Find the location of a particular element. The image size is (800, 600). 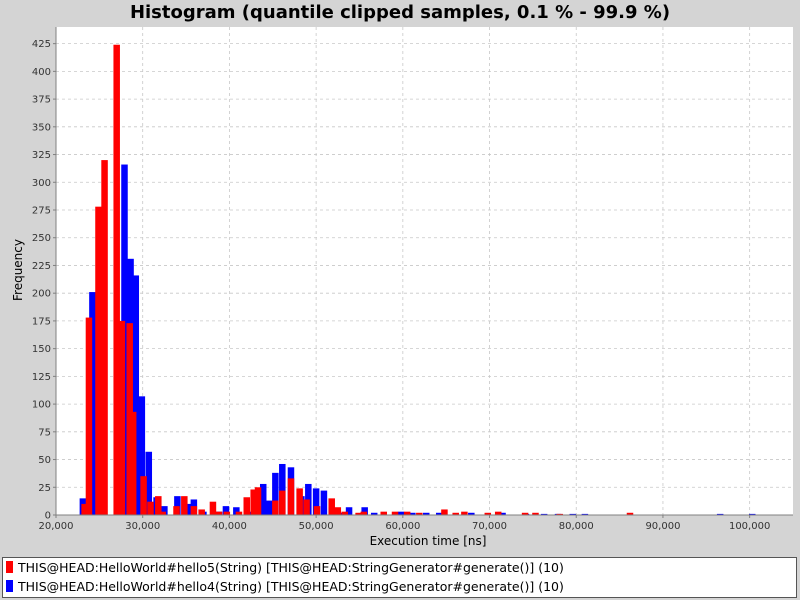

x-tick-label: 50,000 is located at coordinates (316, 526).